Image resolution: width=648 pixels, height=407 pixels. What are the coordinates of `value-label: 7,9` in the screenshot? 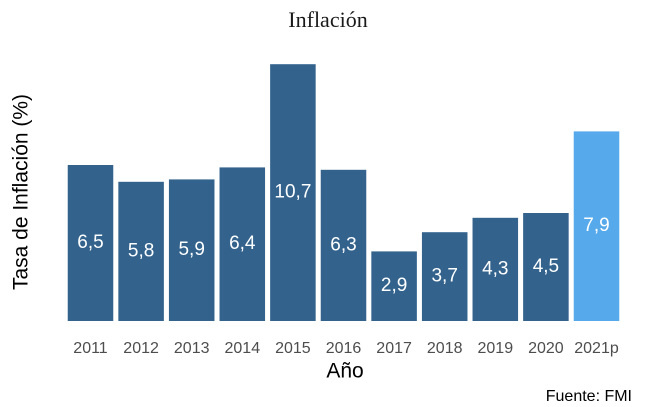 It's located at (596, 225).